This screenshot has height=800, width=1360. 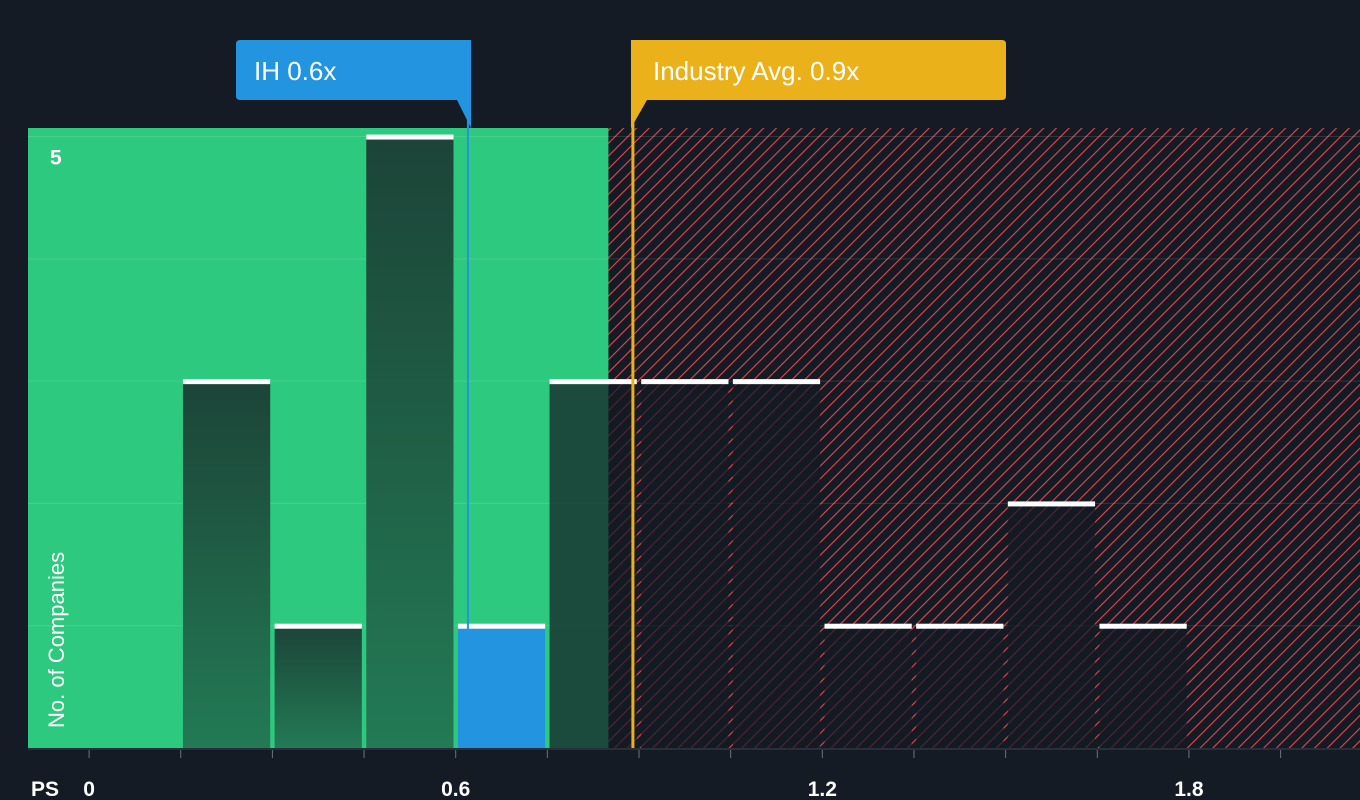 What do you see at coordinates (45, 789) in the screenshot?
I see `x-axis-label: PS` at bounding box center [45, 789].